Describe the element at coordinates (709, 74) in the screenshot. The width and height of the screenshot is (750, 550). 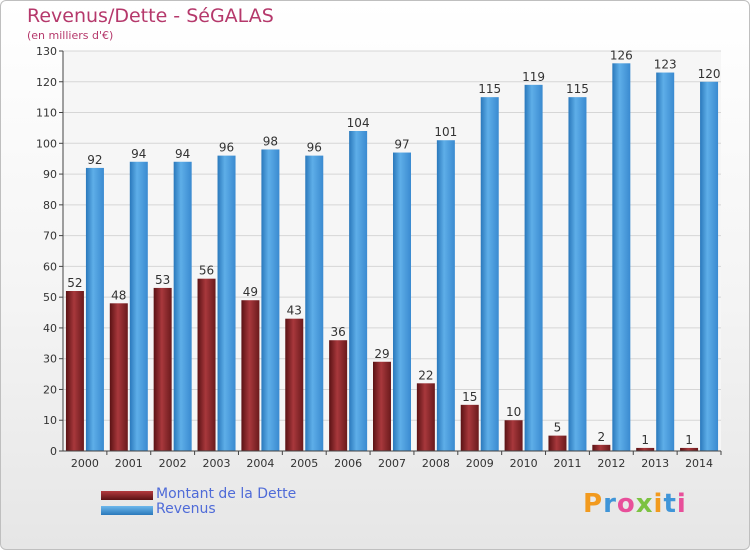
I see `data-label-revenue: 120` at that location.